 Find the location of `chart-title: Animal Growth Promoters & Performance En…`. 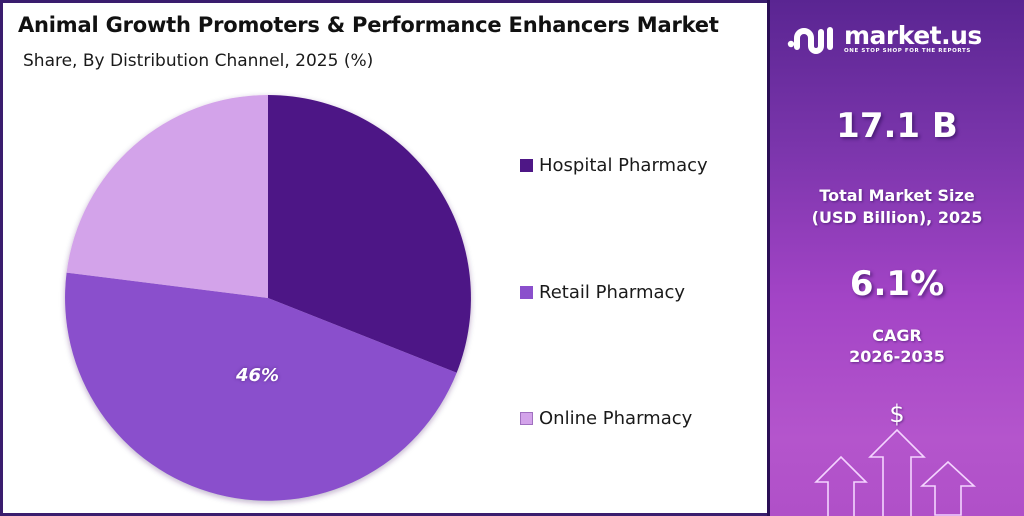

chart-title: Animal Growth Promoters & Performance En… is located at coordinates (368, 25).